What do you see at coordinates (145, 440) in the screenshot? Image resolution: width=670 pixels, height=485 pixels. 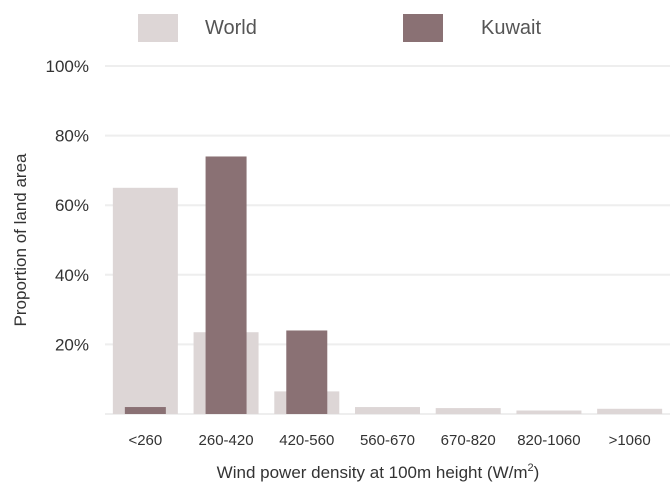 I see `x-tick-label: <260` at bounding box center [145, 440].